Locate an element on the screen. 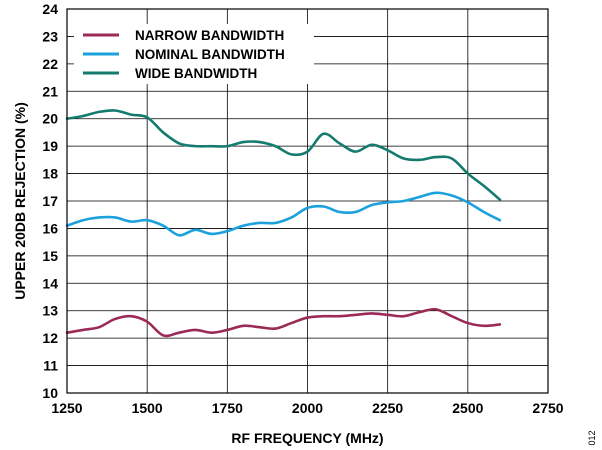 This screenshot has width=602, height=450. y-tick-label: 16 is located at coordinates (50, 228).